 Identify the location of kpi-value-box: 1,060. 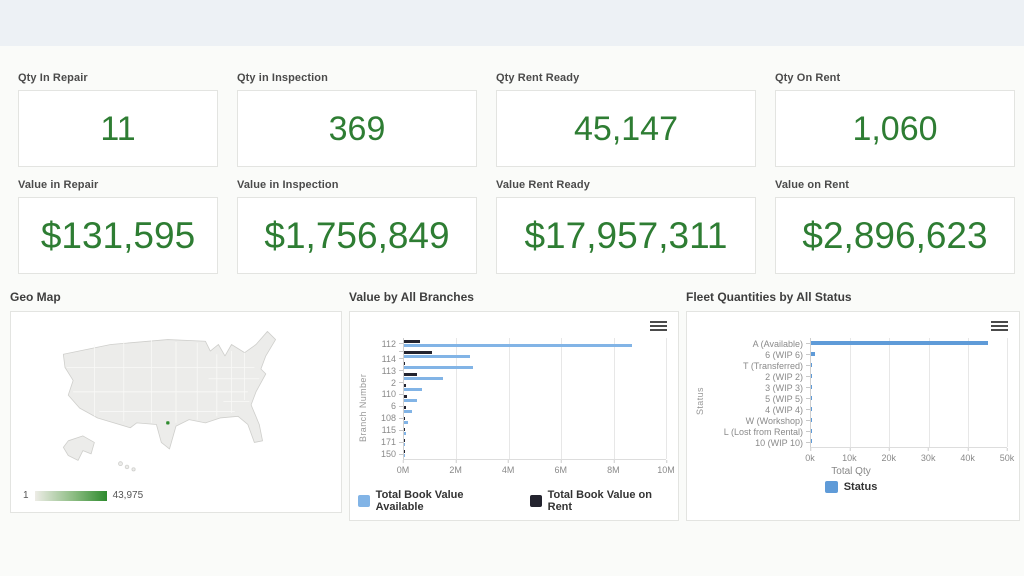
(895, 128).